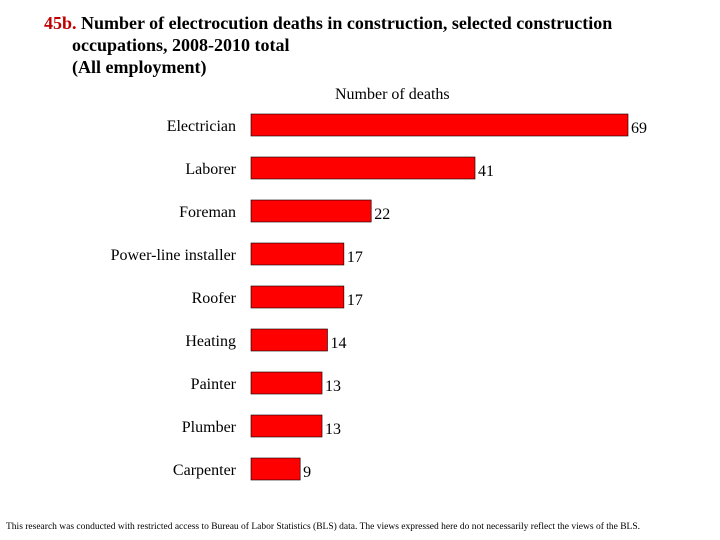  What do you see at coordinates (209, 427) in the screenshot?
I see `category-label: Plumber` at bounding box center [209, 427].